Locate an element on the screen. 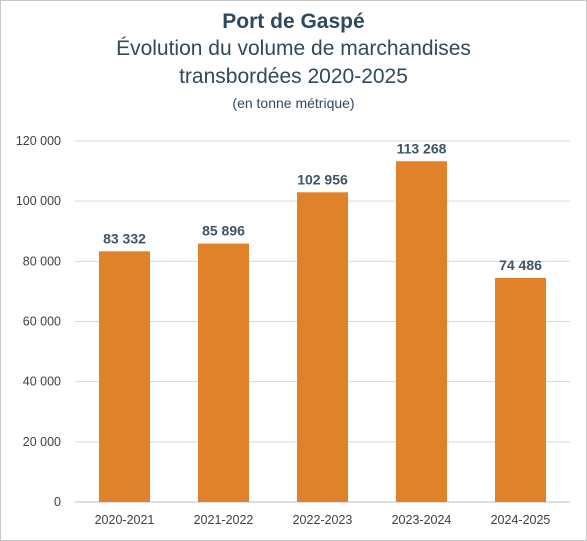 The image size is (587, 541). x-tick-label: 2021-2022 is located at coordinates (224, 520).